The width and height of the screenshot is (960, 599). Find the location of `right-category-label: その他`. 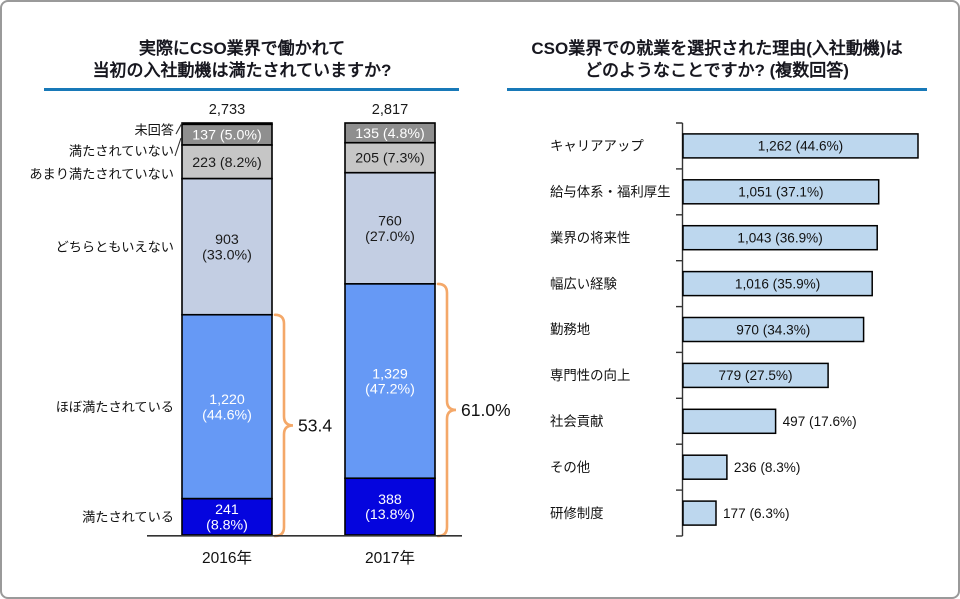

right-category-label: その他 is located at coordinates (570, 467).